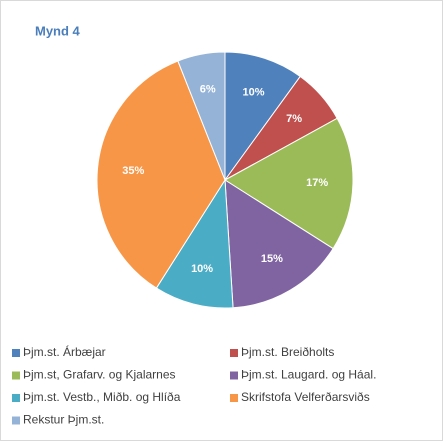  Describe the element at coordinates (208, 89) in the screenshot. I see `data-label: 6%` at that location.